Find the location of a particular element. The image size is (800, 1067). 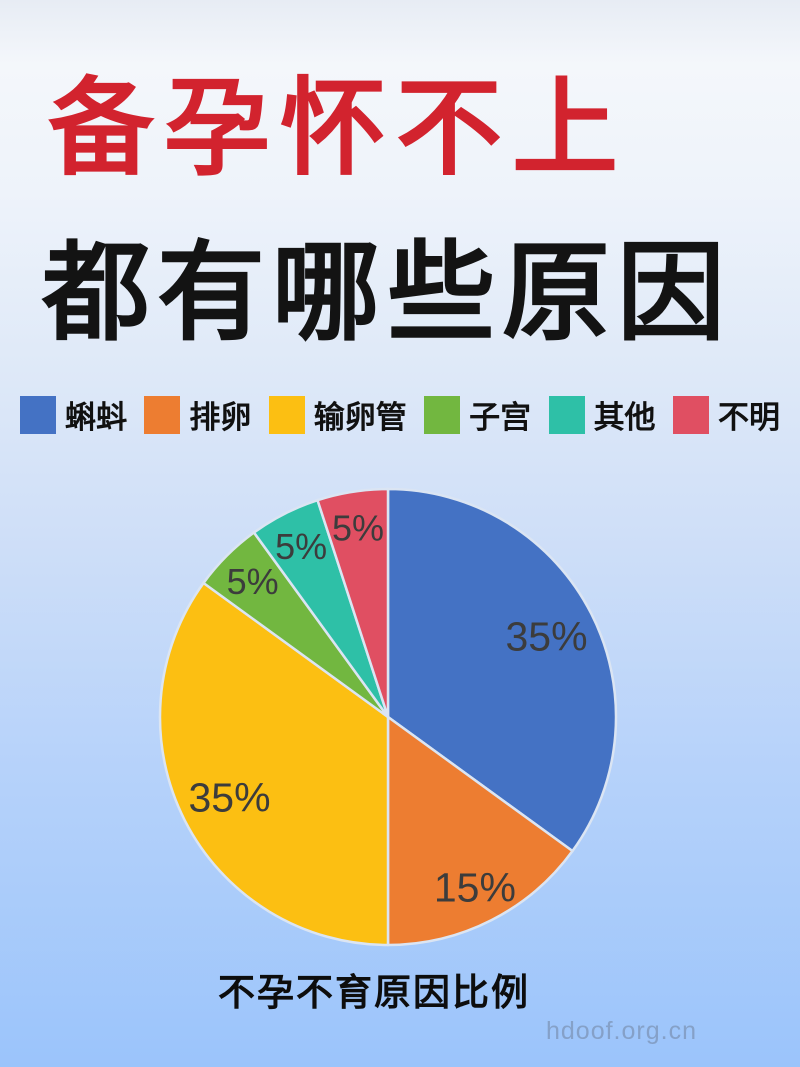

slice-label-蝌蚪: 35% is located at coordinates (546, 636).